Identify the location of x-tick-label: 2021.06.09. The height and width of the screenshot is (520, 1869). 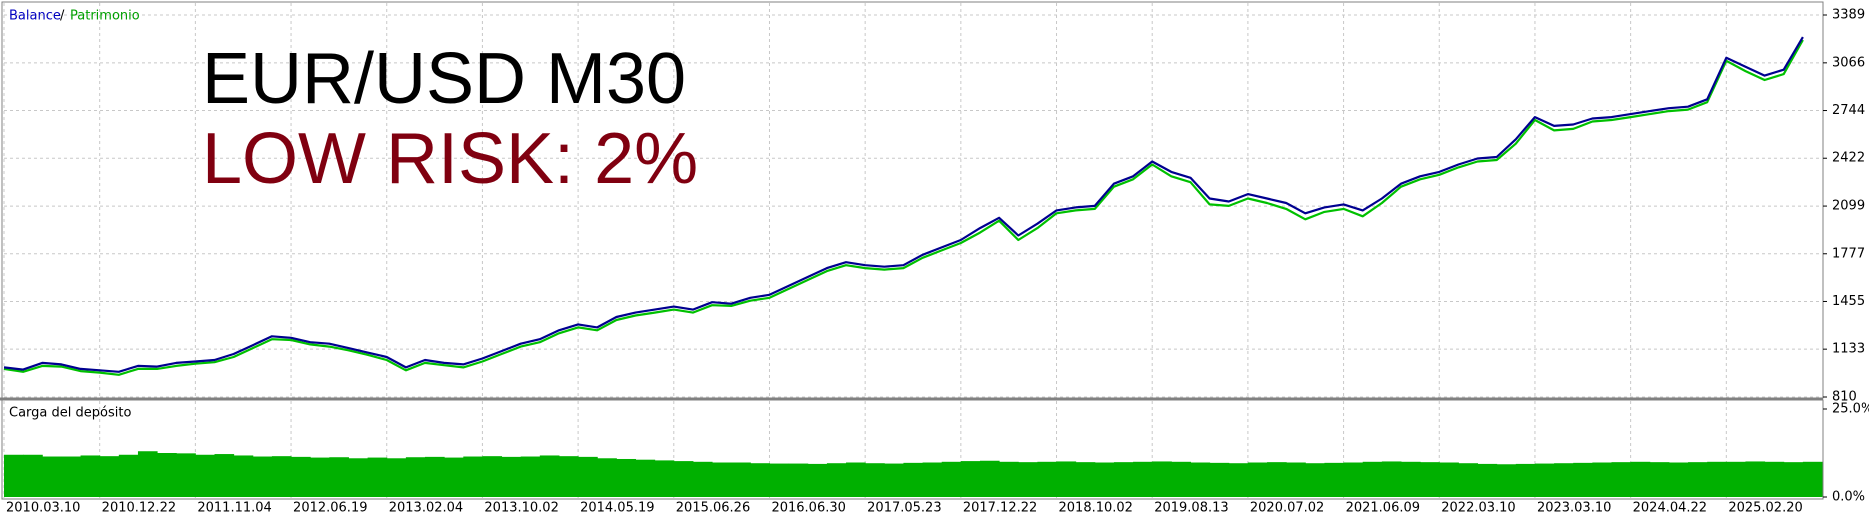
(1383, 508).